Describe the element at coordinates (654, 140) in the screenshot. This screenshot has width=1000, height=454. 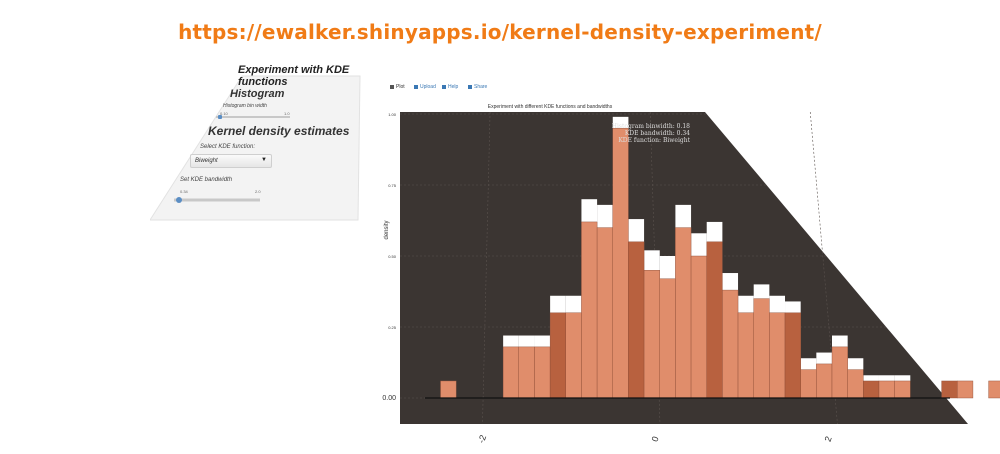
I see `annotation-kde-function: KDE function: Biweight` at that location.